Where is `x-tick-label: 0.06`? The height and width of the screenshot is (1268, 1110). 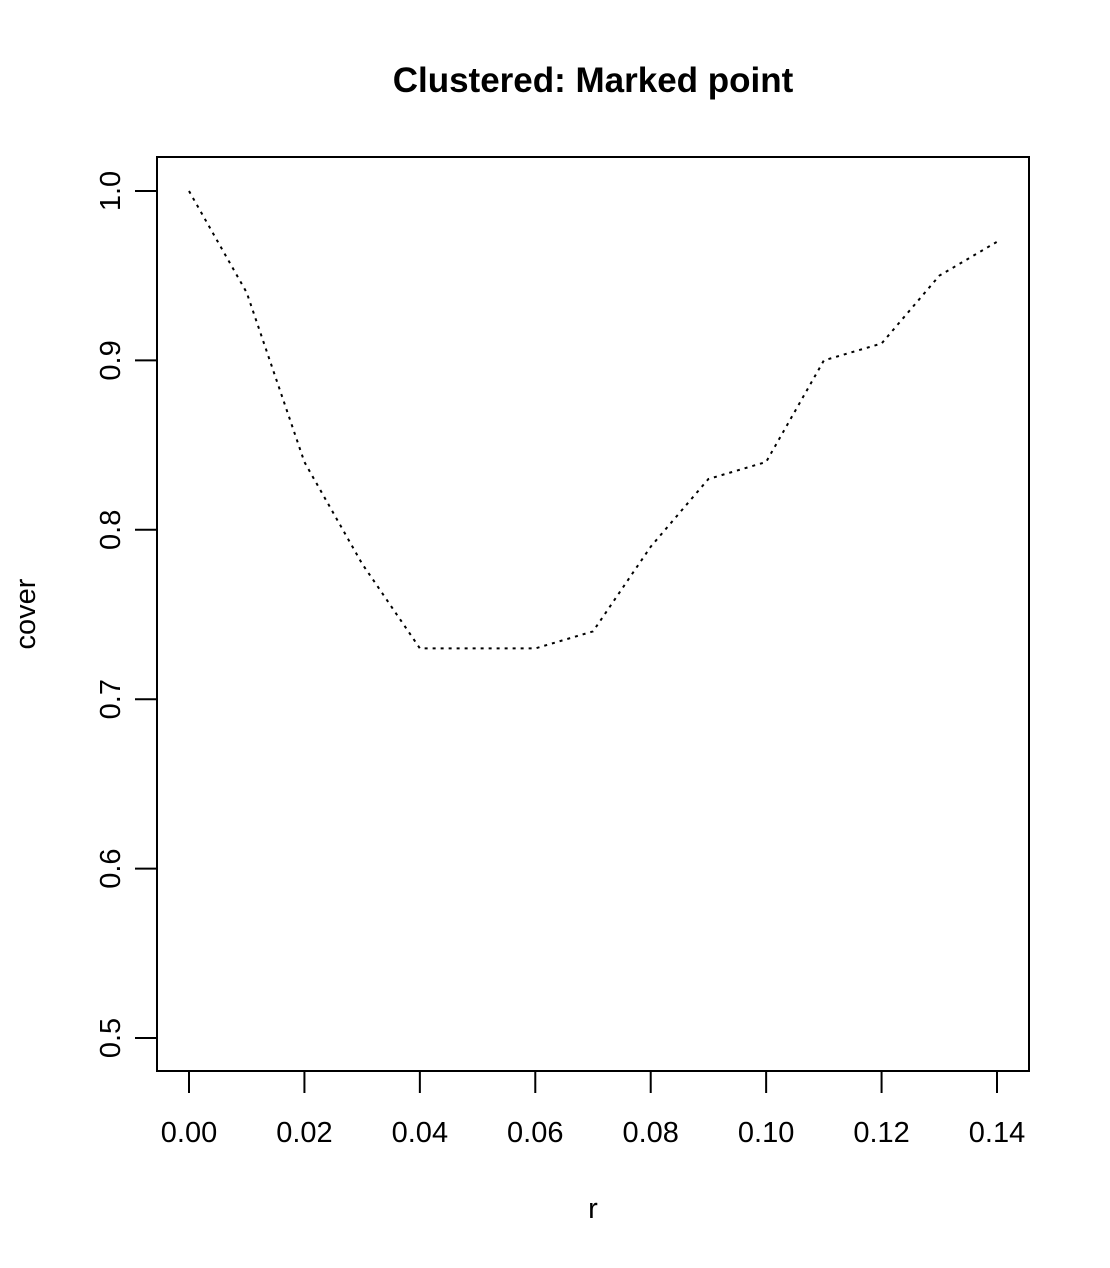
x-tick-label: 0.06 is located at coordinates (535, 1133).